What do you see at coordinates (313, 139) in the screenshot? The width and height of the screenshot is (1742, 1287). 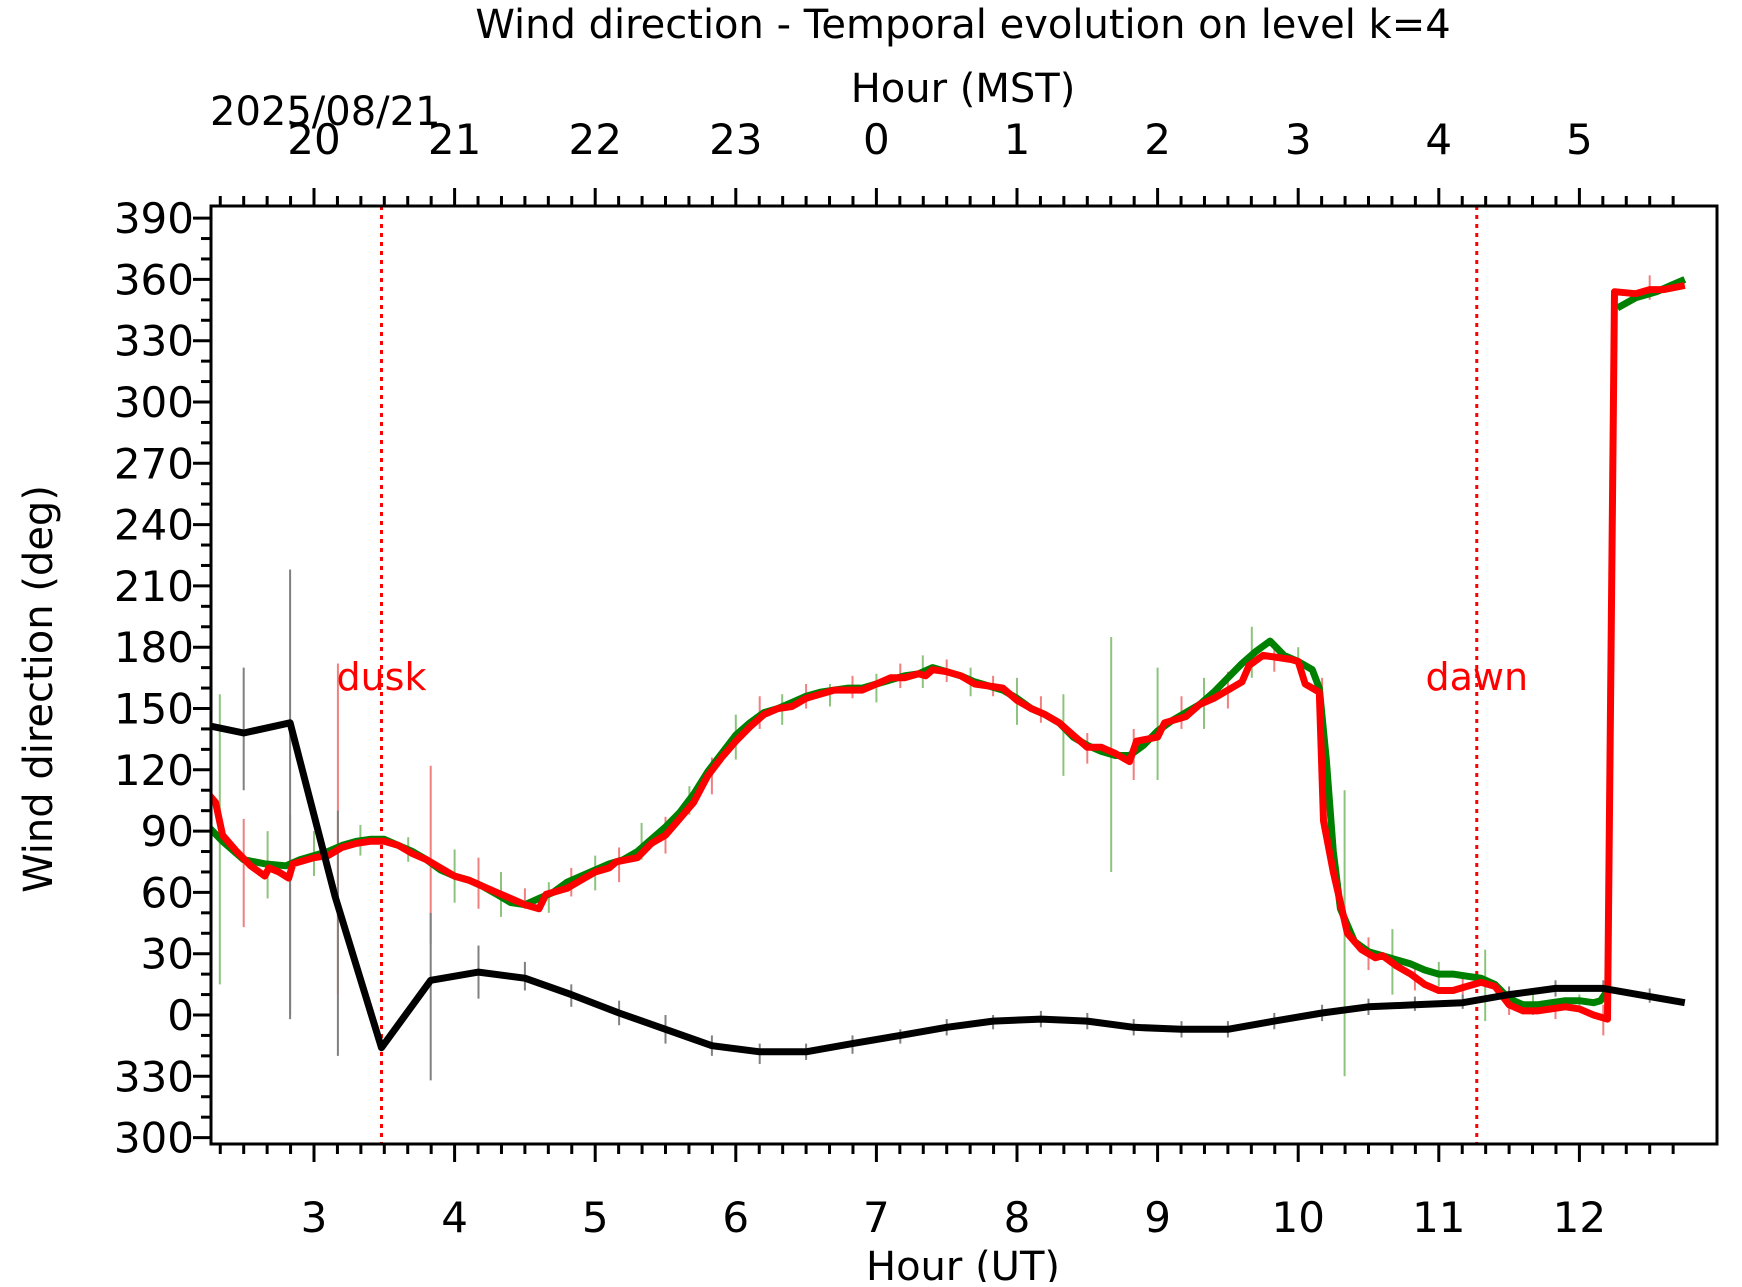 I see `top-tick-label: 20` at bounding box center [313, 139].